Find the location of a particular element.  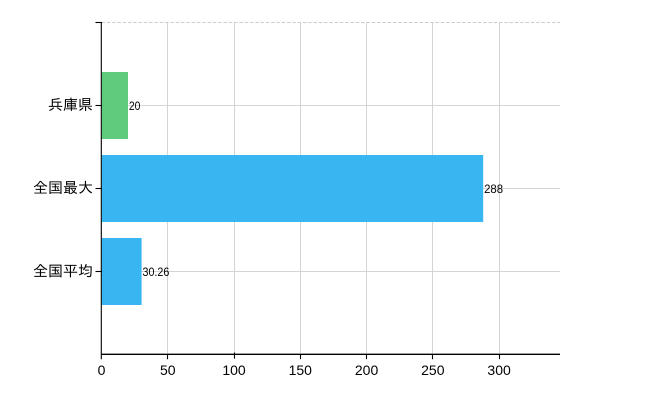

svg-text: 200 is located at coordinates (367, 370).